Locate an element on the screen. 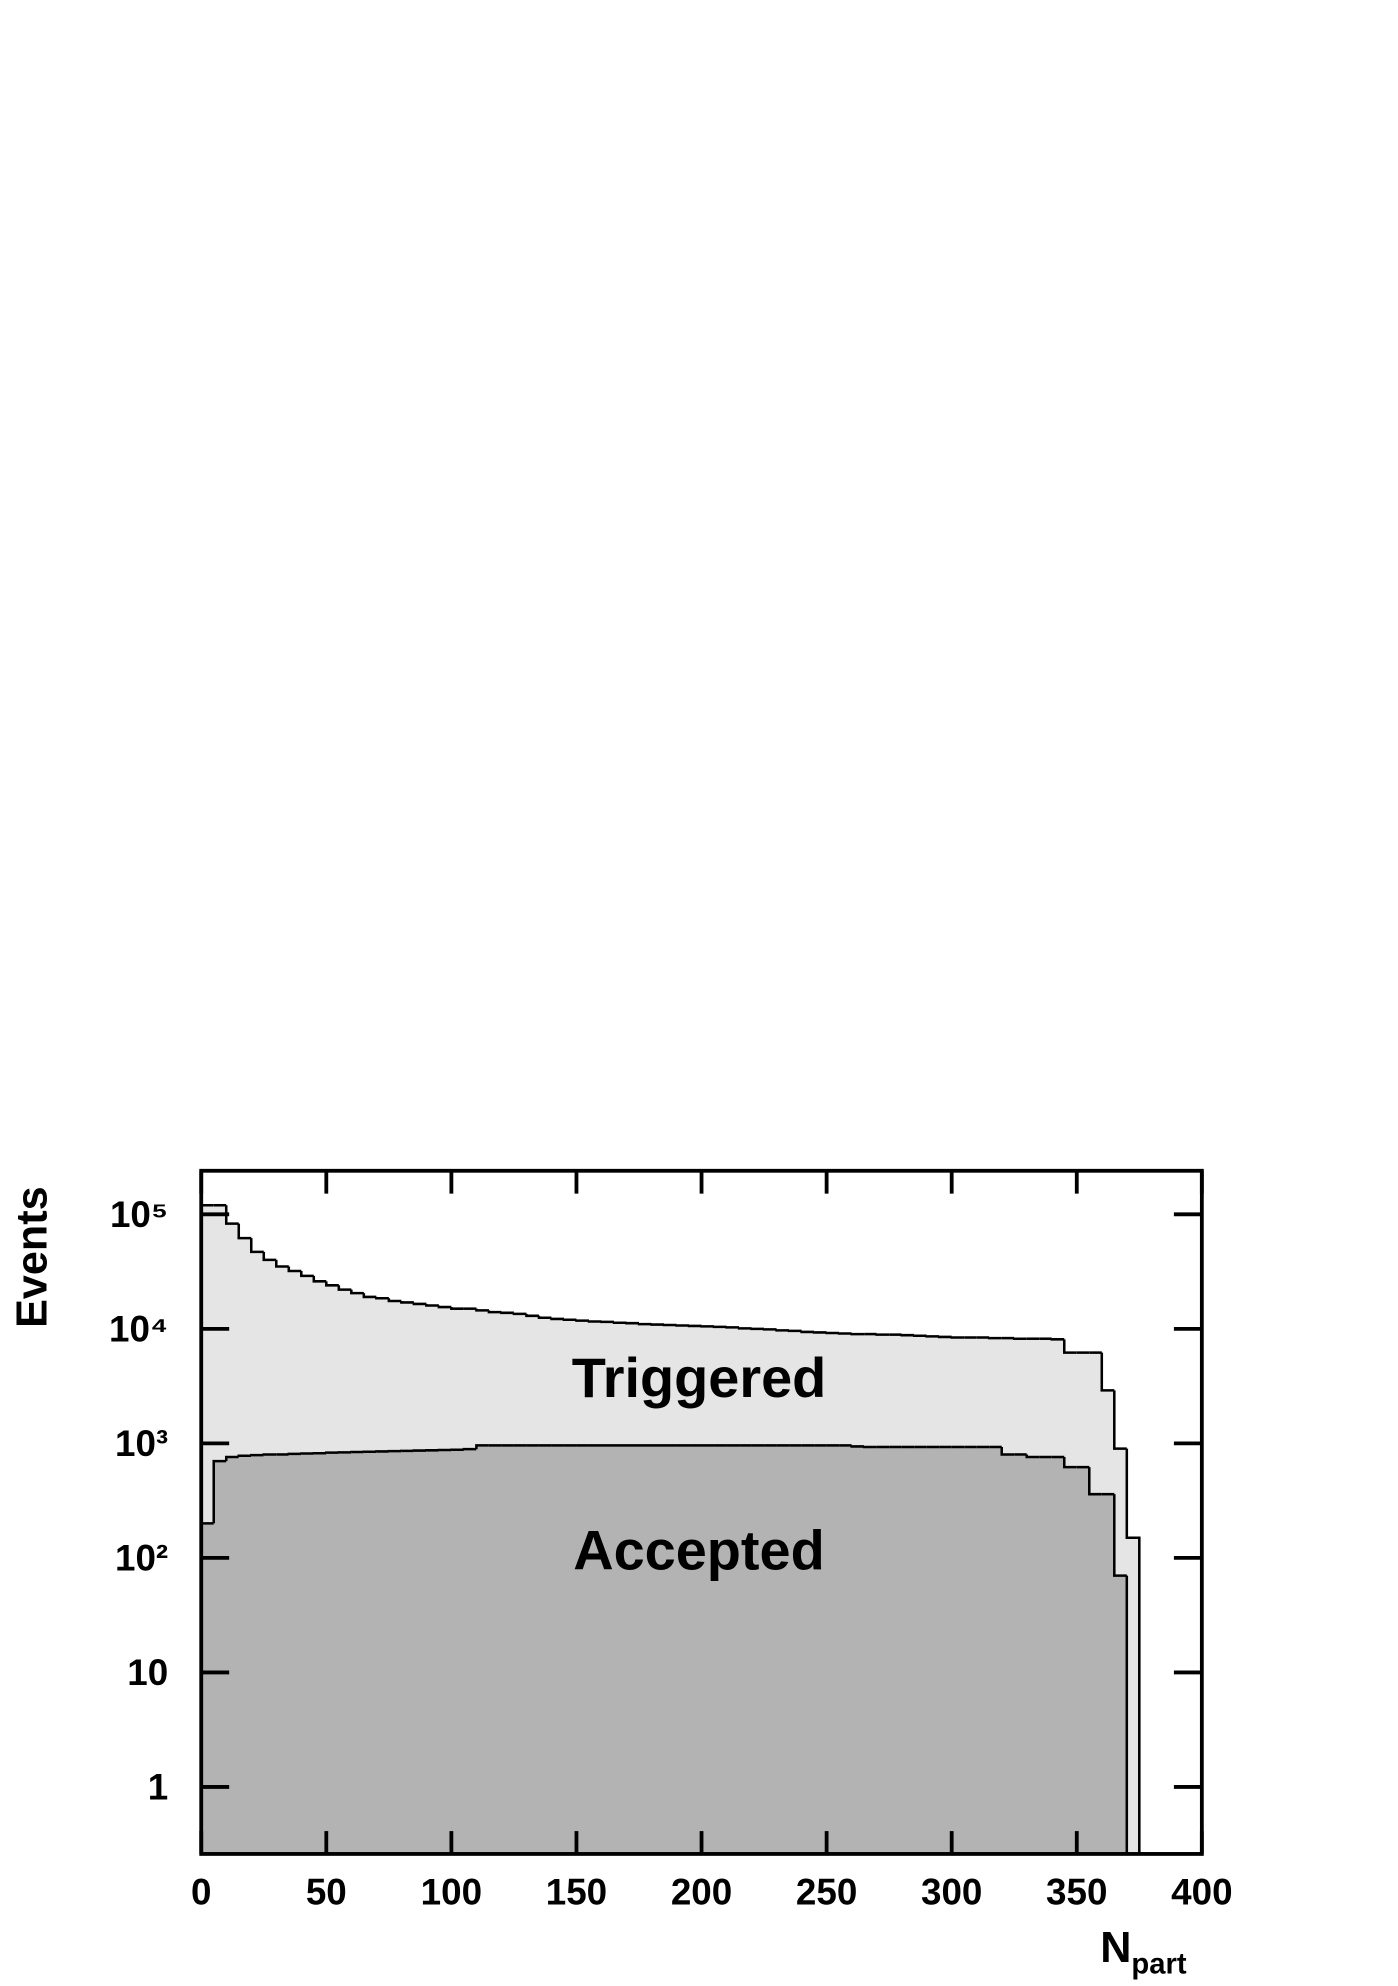 The image size is (1398, 1986). x-tick-label: 400 is located at coordinates (1201, 1892).